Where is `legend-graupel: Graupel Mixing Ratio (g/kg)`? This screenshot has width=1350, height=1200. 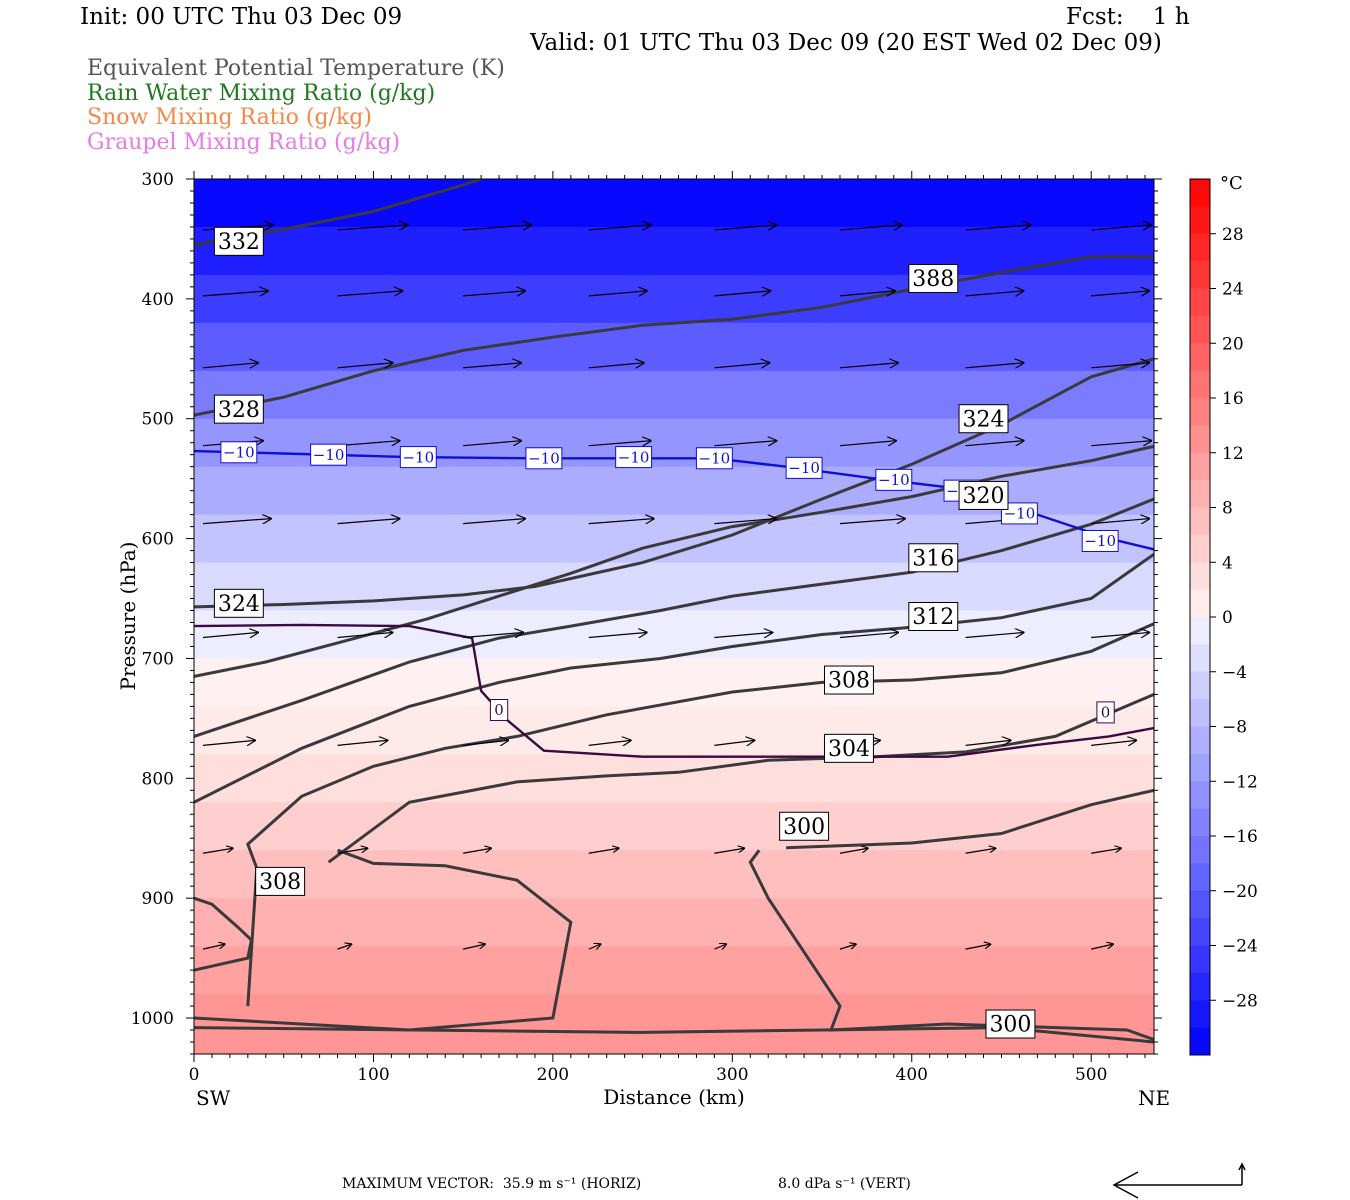
legend-graupel: Graupel Mixing Ratio (g/kg) is located at coordinates (244, 142).